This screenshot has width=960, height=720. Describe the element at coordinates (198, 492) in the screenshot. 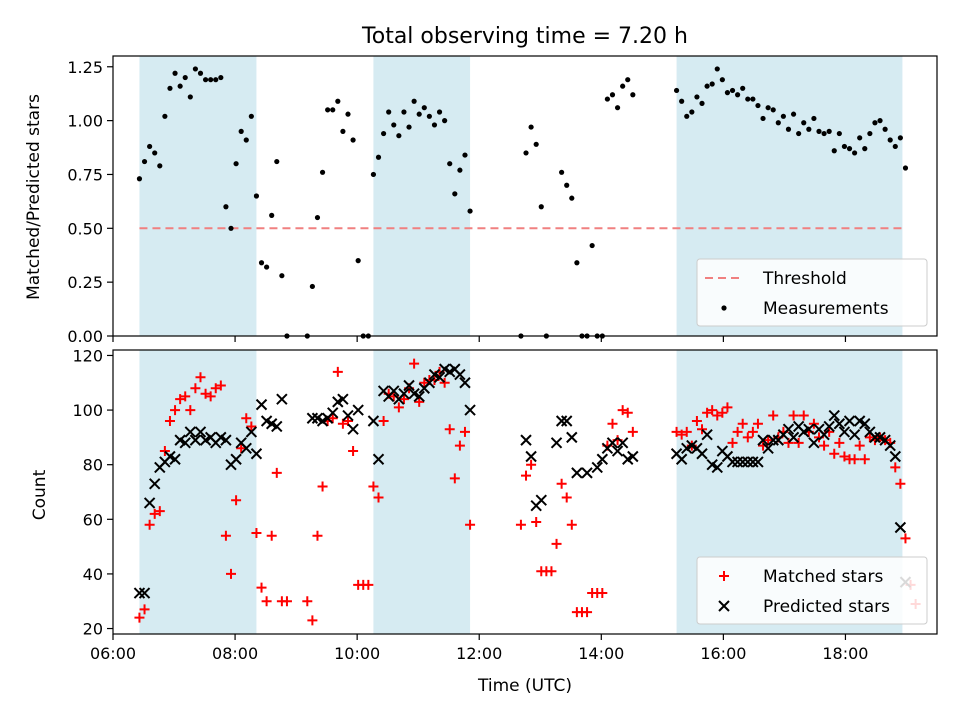

I see `bottom-observing-span` at that location.